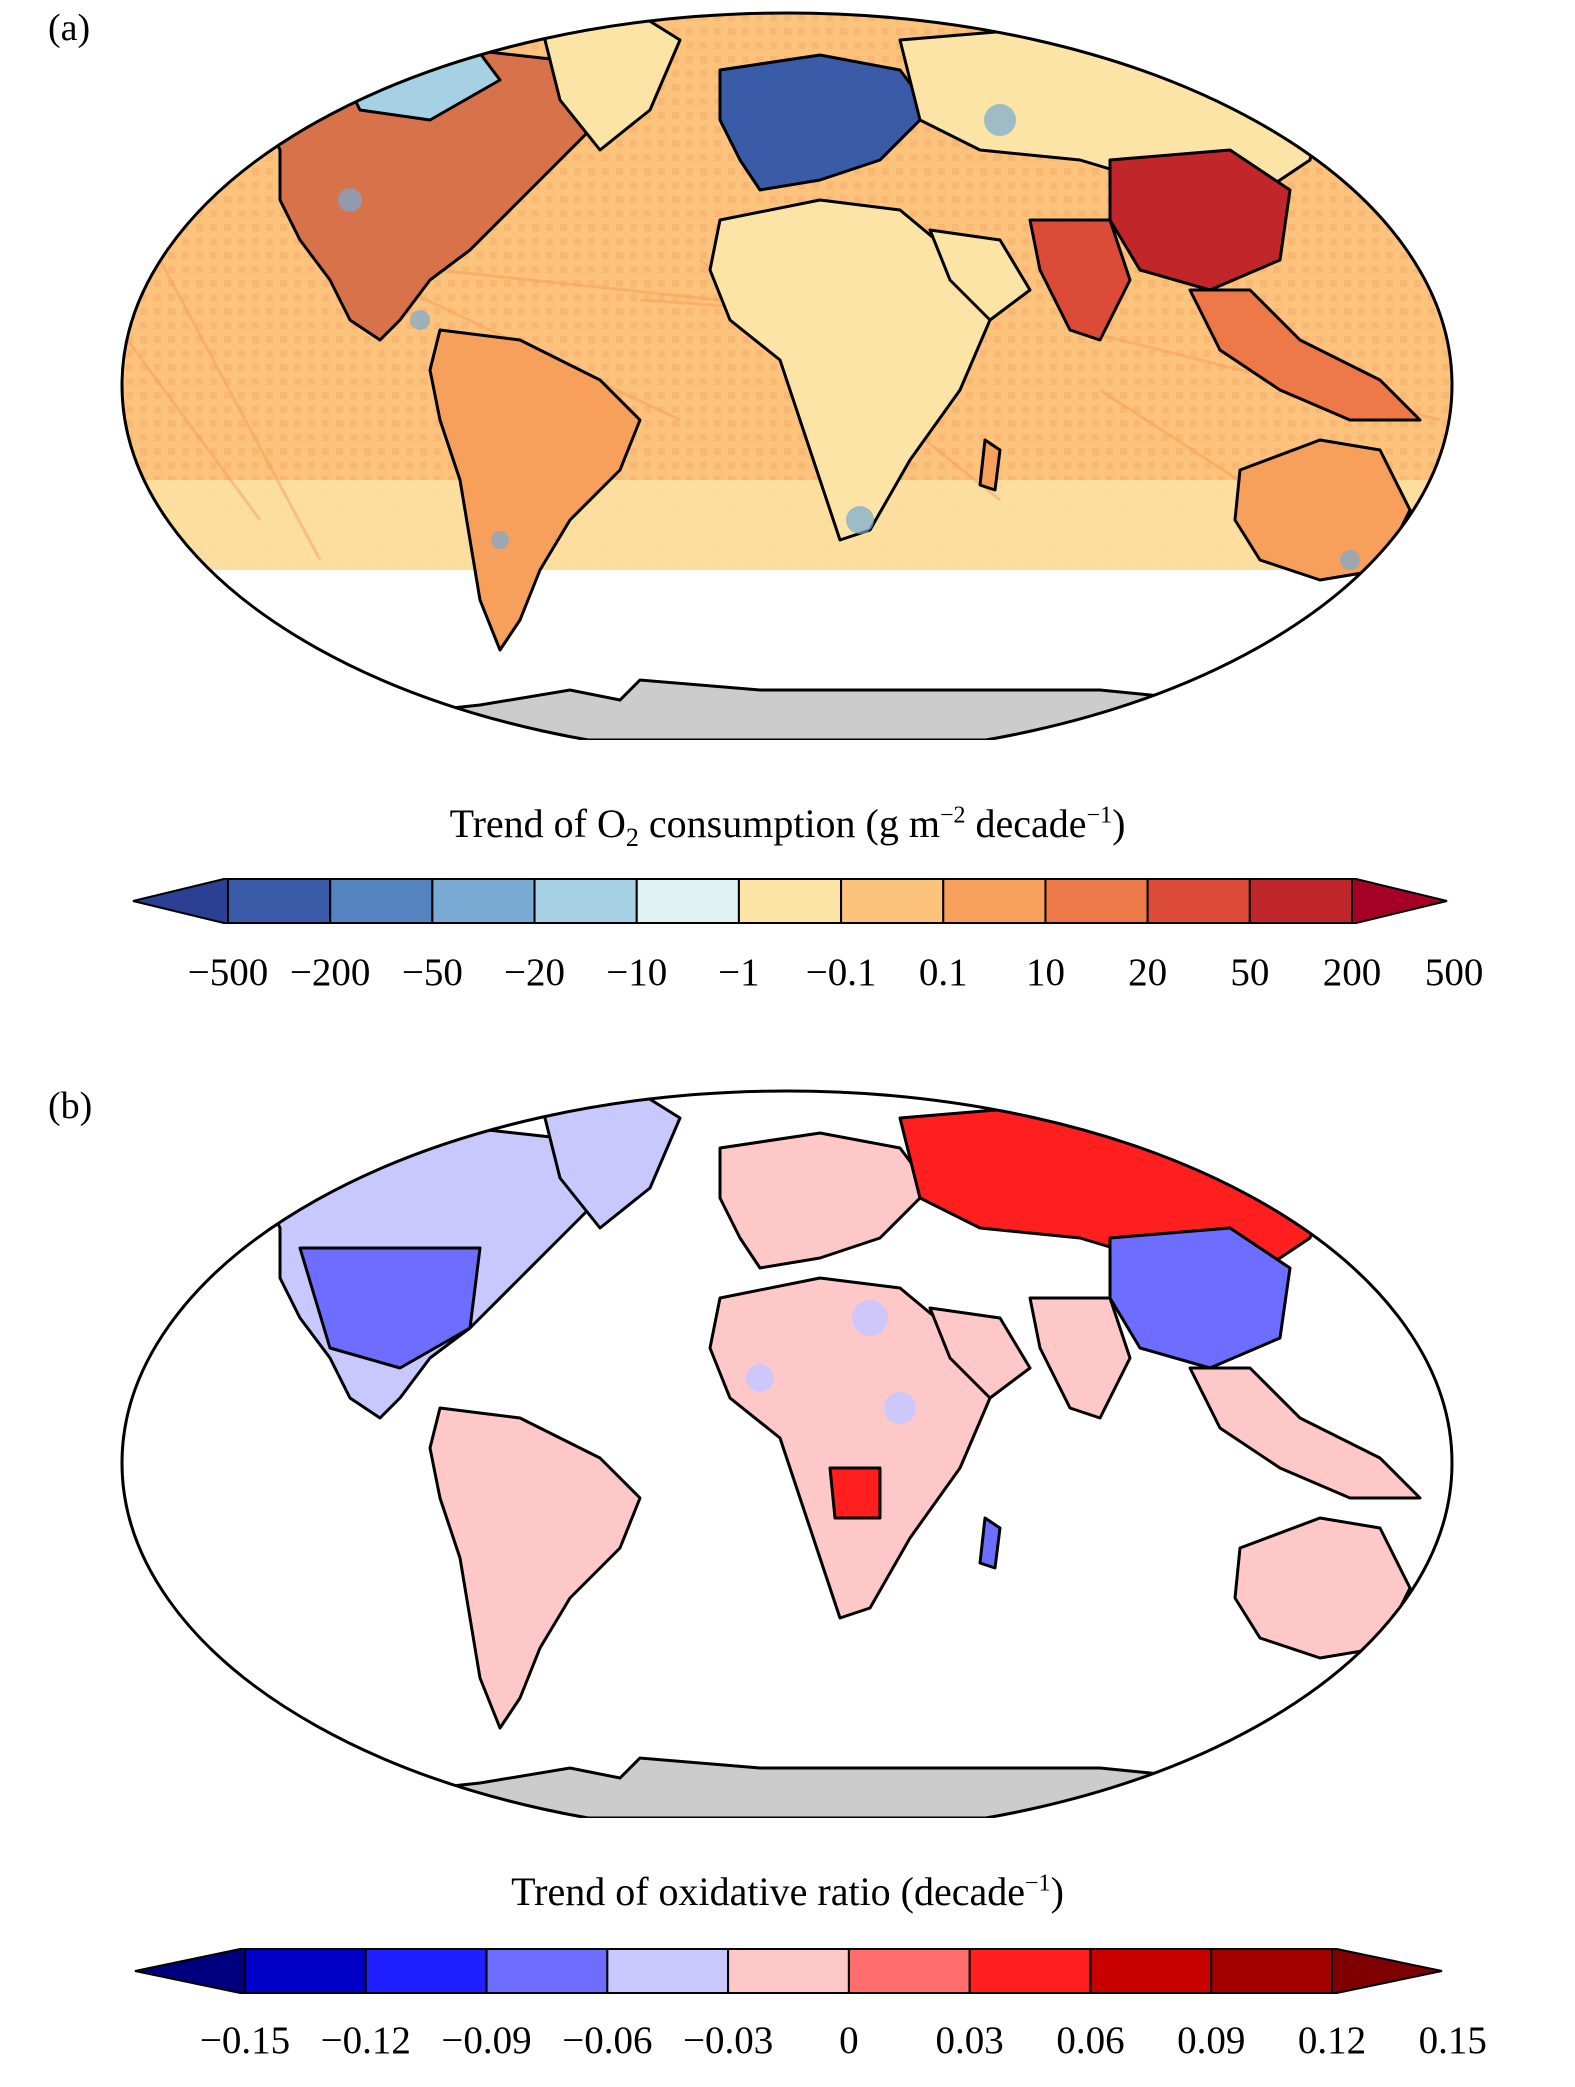 The width and height of the screenshot is (1575, 2087). What do you see at coordinates (787, 980) in the screenshot?
I see `colorbar-a-ticks: −500 −200 −50 −20 −10 −1 −0.1 0.1 10 20 50 200 500` at bounding box center [787, 980].